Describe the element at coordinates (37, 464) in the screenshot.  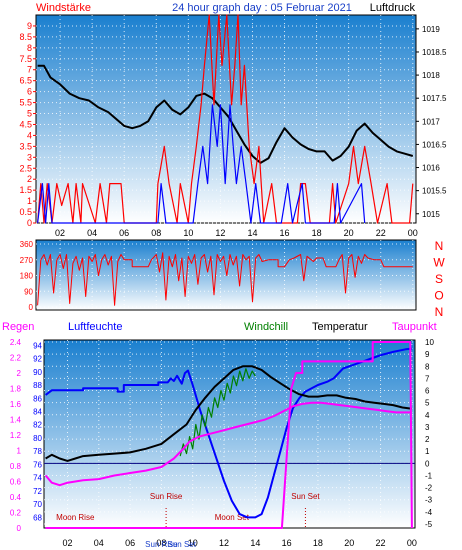
I see `humidity-tick-label: 76` at that location.